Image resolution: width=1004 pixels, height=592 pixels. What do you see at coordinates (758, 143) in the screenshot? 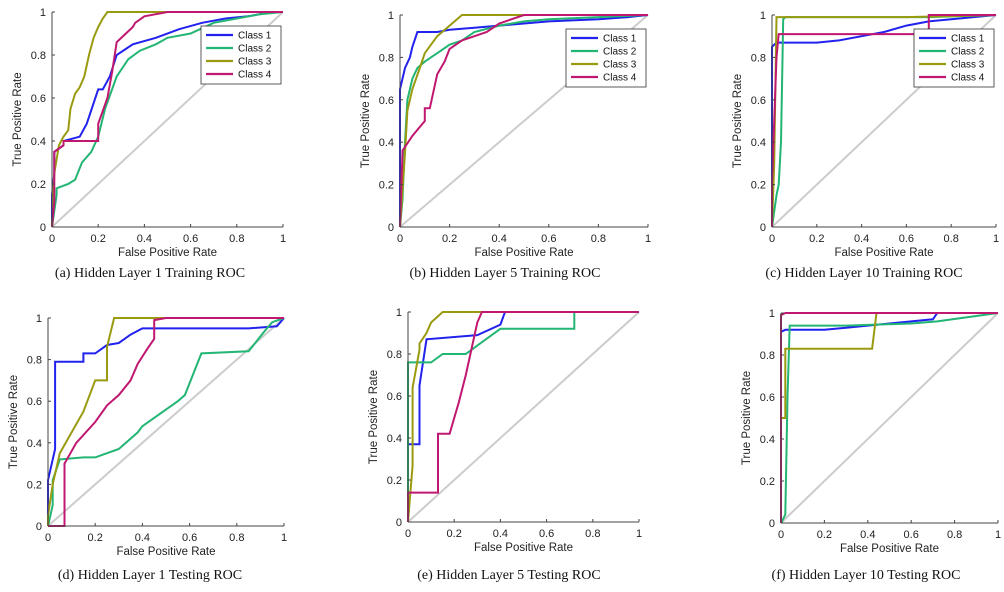
I see `panel-c-y-tick-label-2: 0.4` at bounding box center [758, 143].